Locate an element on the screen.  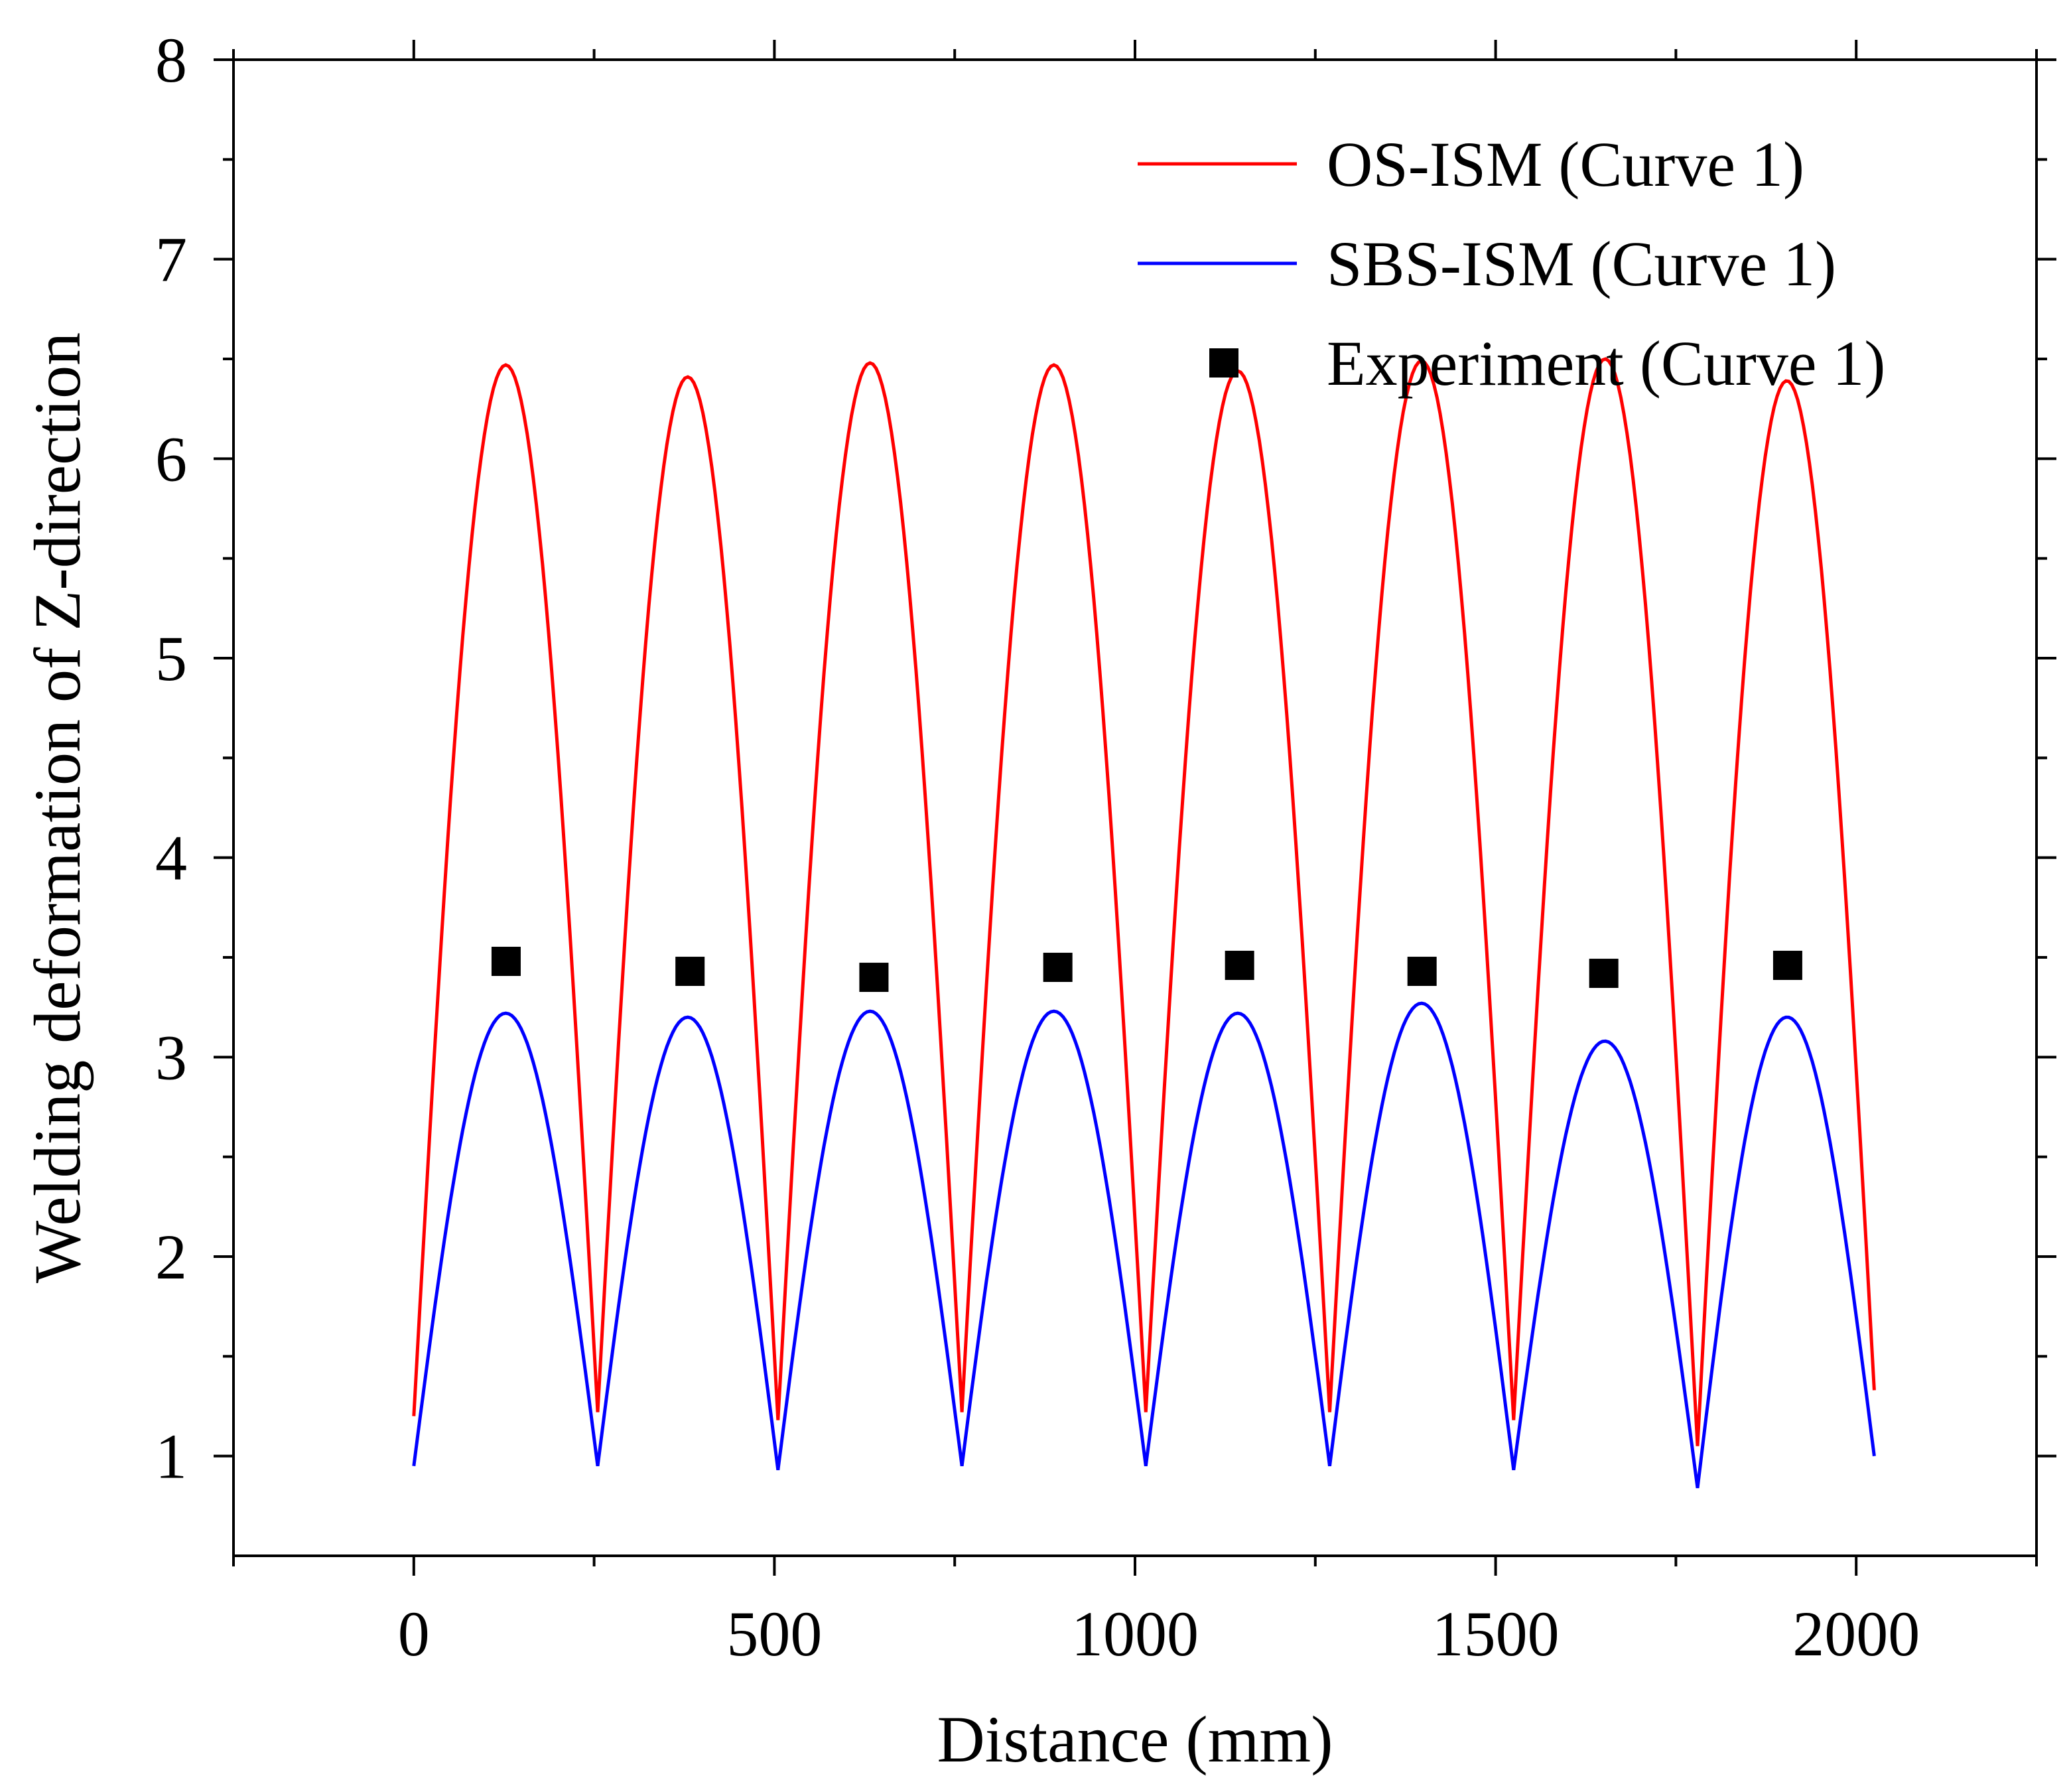
legend-label: OS-ISM (Curve 1) is located at coordinates (1565, 164).